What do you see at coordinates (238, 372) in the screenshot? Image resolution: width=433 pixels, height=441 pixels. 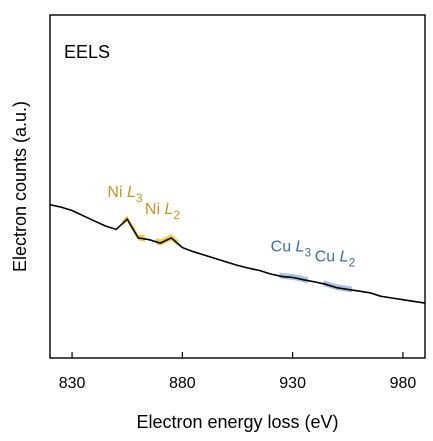 I see `x-tick-layer: 830 880 930 980` at bounding box center [238, 372].